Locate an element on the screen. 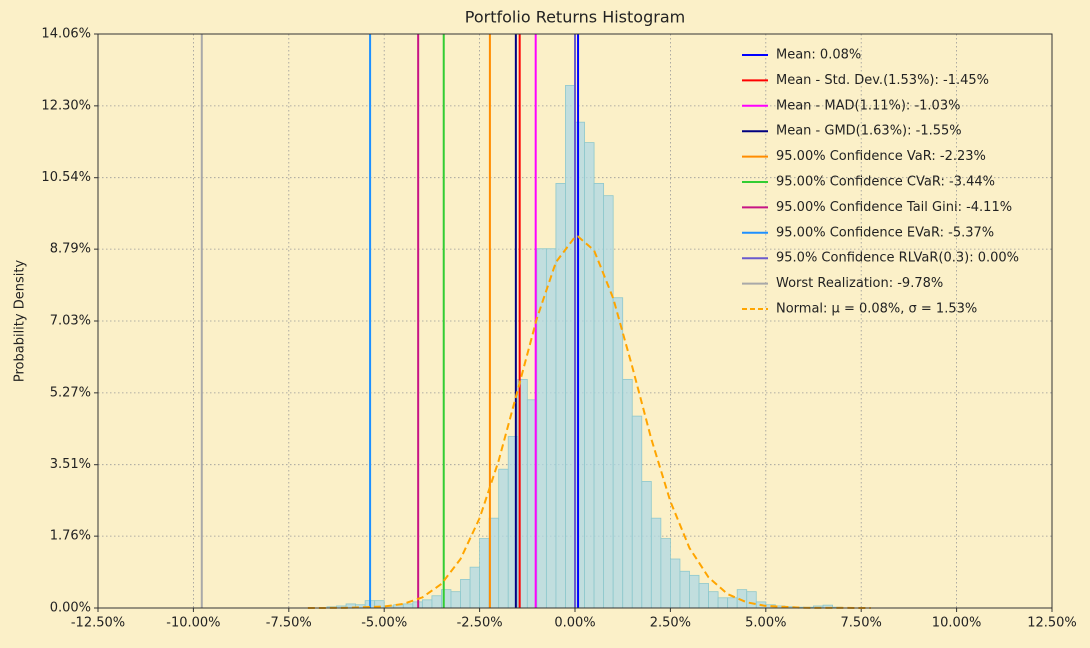 Image resolution: width=1090 pixels, height=648 pixels. y-tick-label: 7.03% is located at coordinates (70, 321).